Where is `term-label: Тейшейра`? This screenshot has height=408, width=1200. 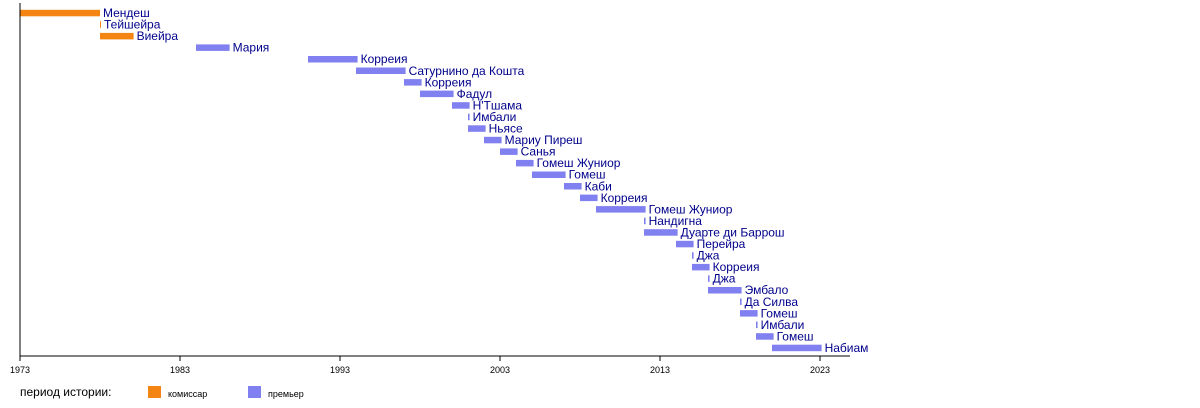
term-label: Тейшейра is located at coordinates (132, 25).